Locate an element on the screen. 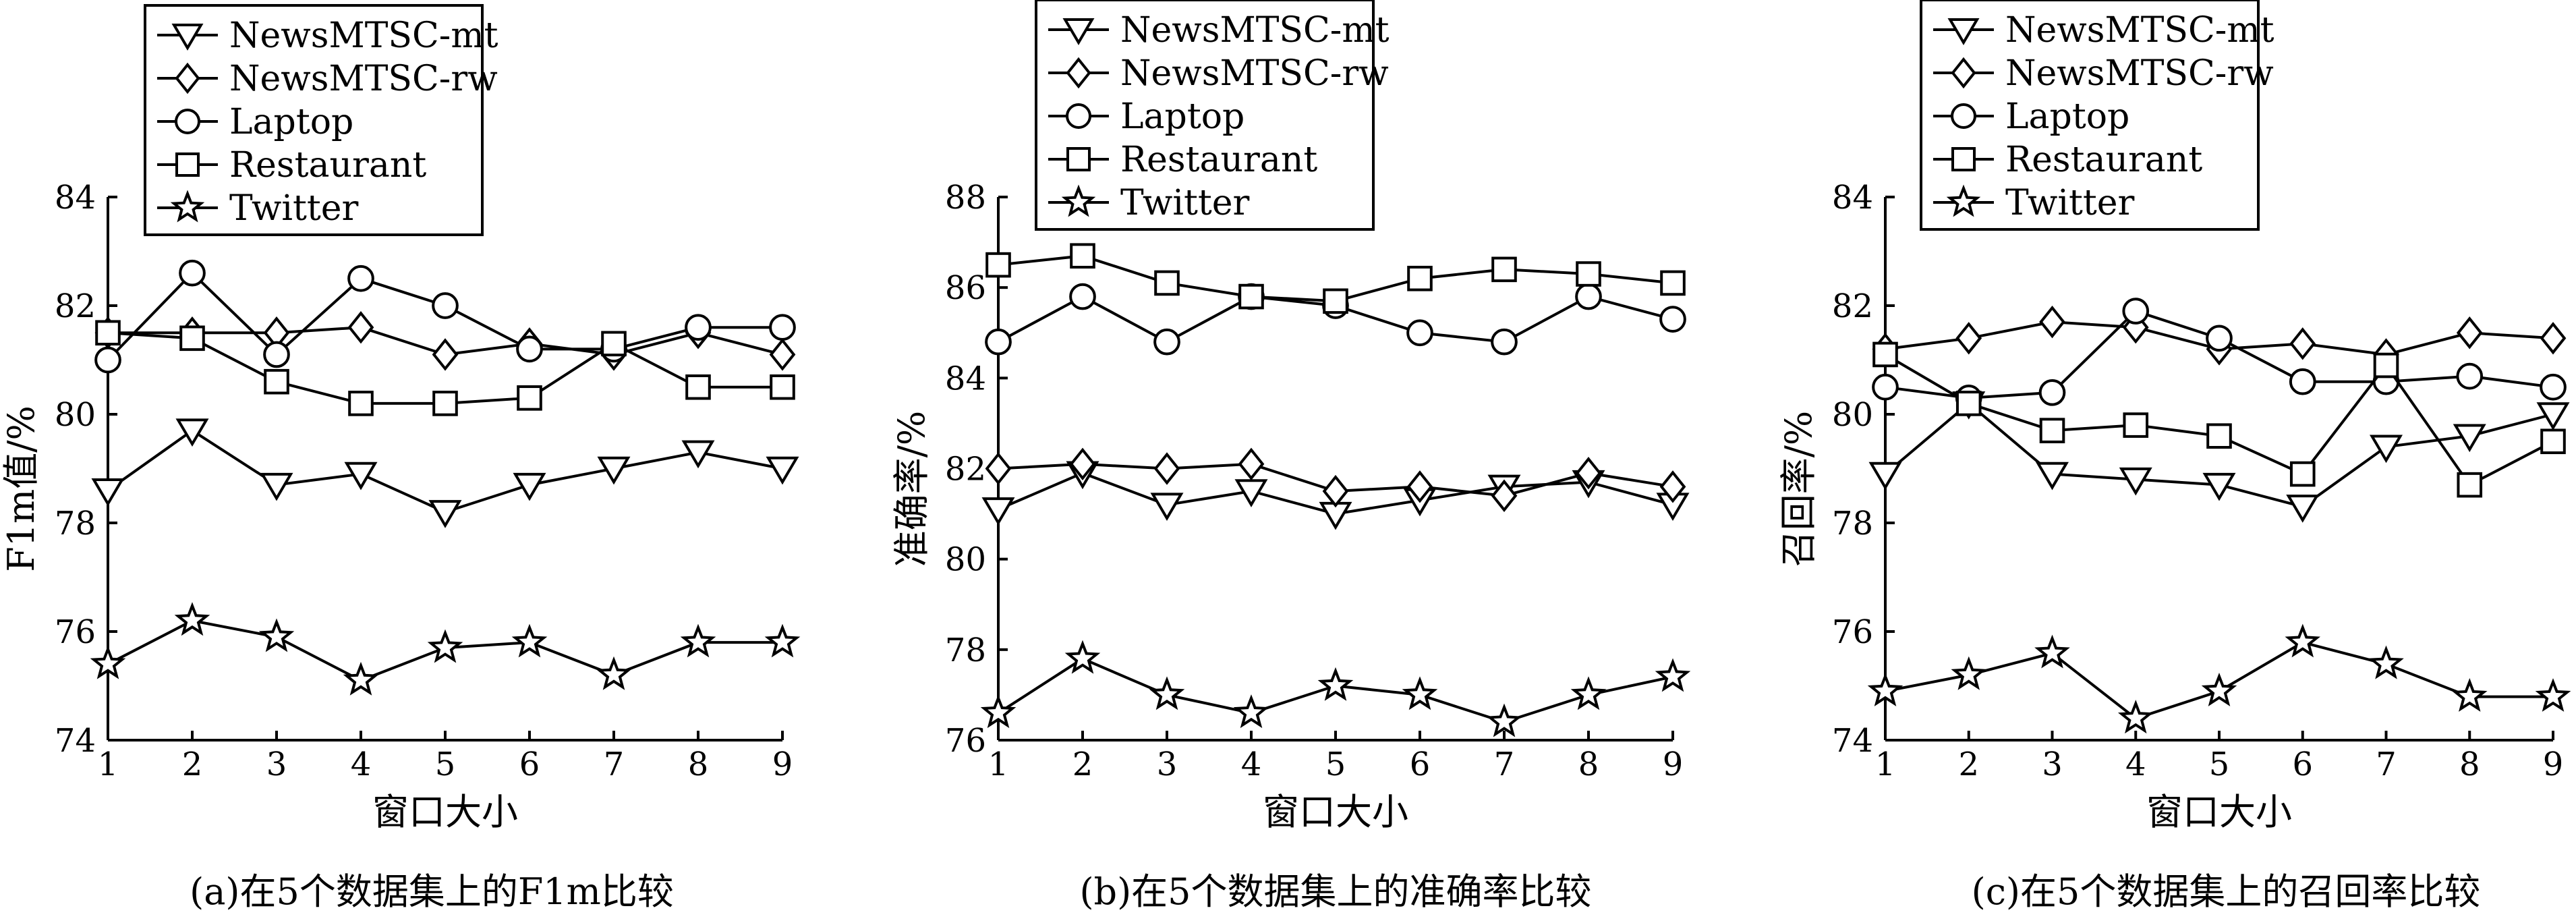 The height and width of the screenshot is (923, 2576). y-tick-label: 76 is located at coordinates (75, 632).